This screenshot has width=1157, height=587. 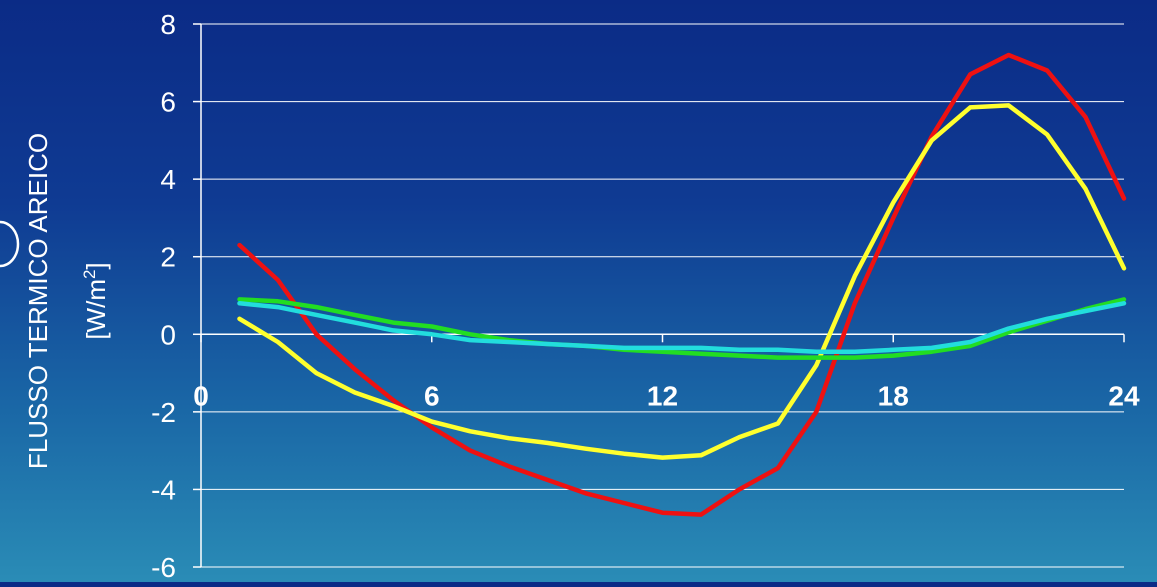 I want to click on y-axis-unit-close: ], so click(x=96, y=265).